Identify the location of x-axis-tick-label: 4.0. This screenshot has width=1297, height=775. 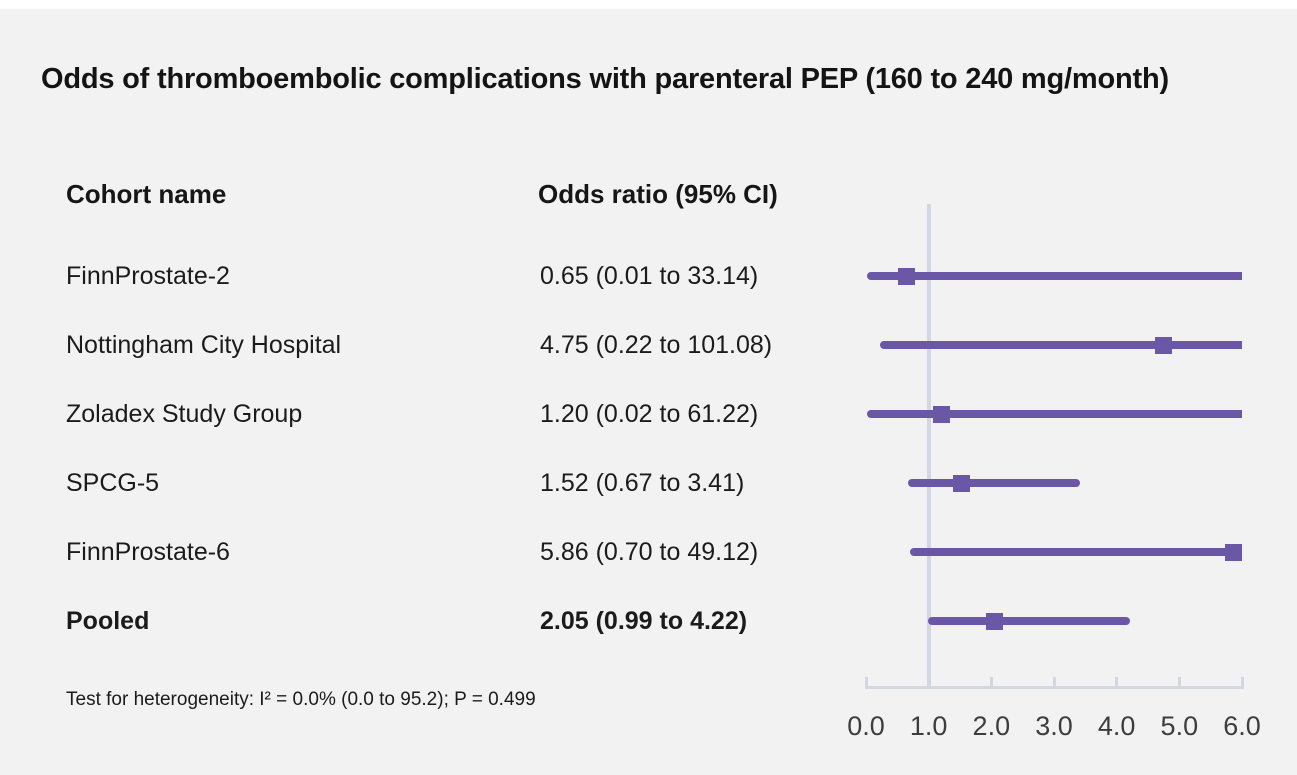
(1116, 726).